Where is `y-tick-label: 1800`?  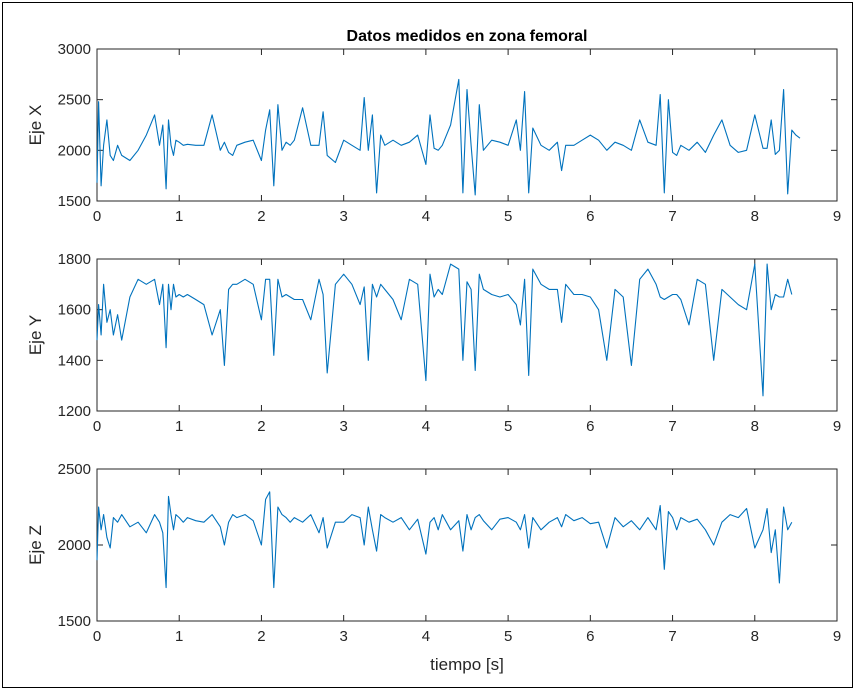
y-tick-label: 1800 is located at coordinates (74, 259).